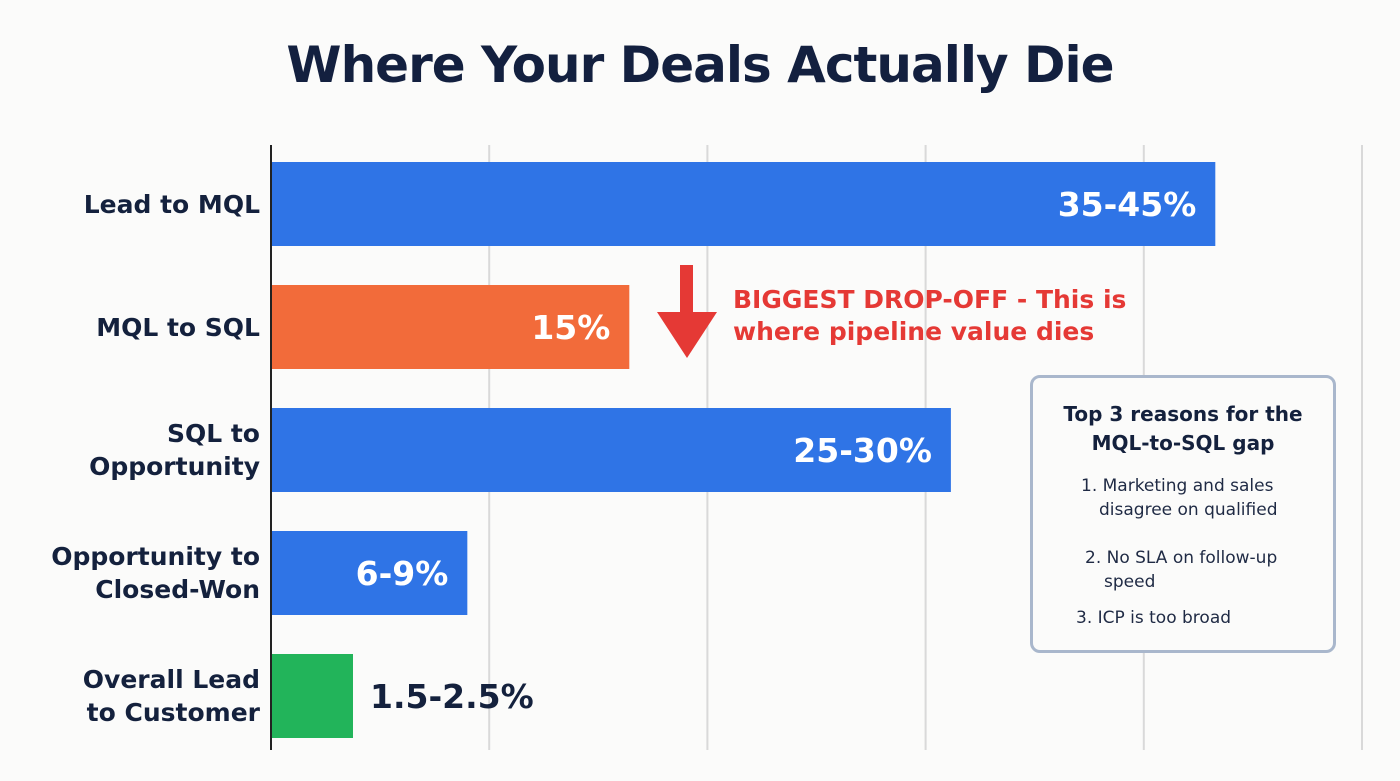  What do you see at coordinates (452, 696) in the screenshot?
I see `data-label: 1.5-2.5%` at bounding box center [452, 696].